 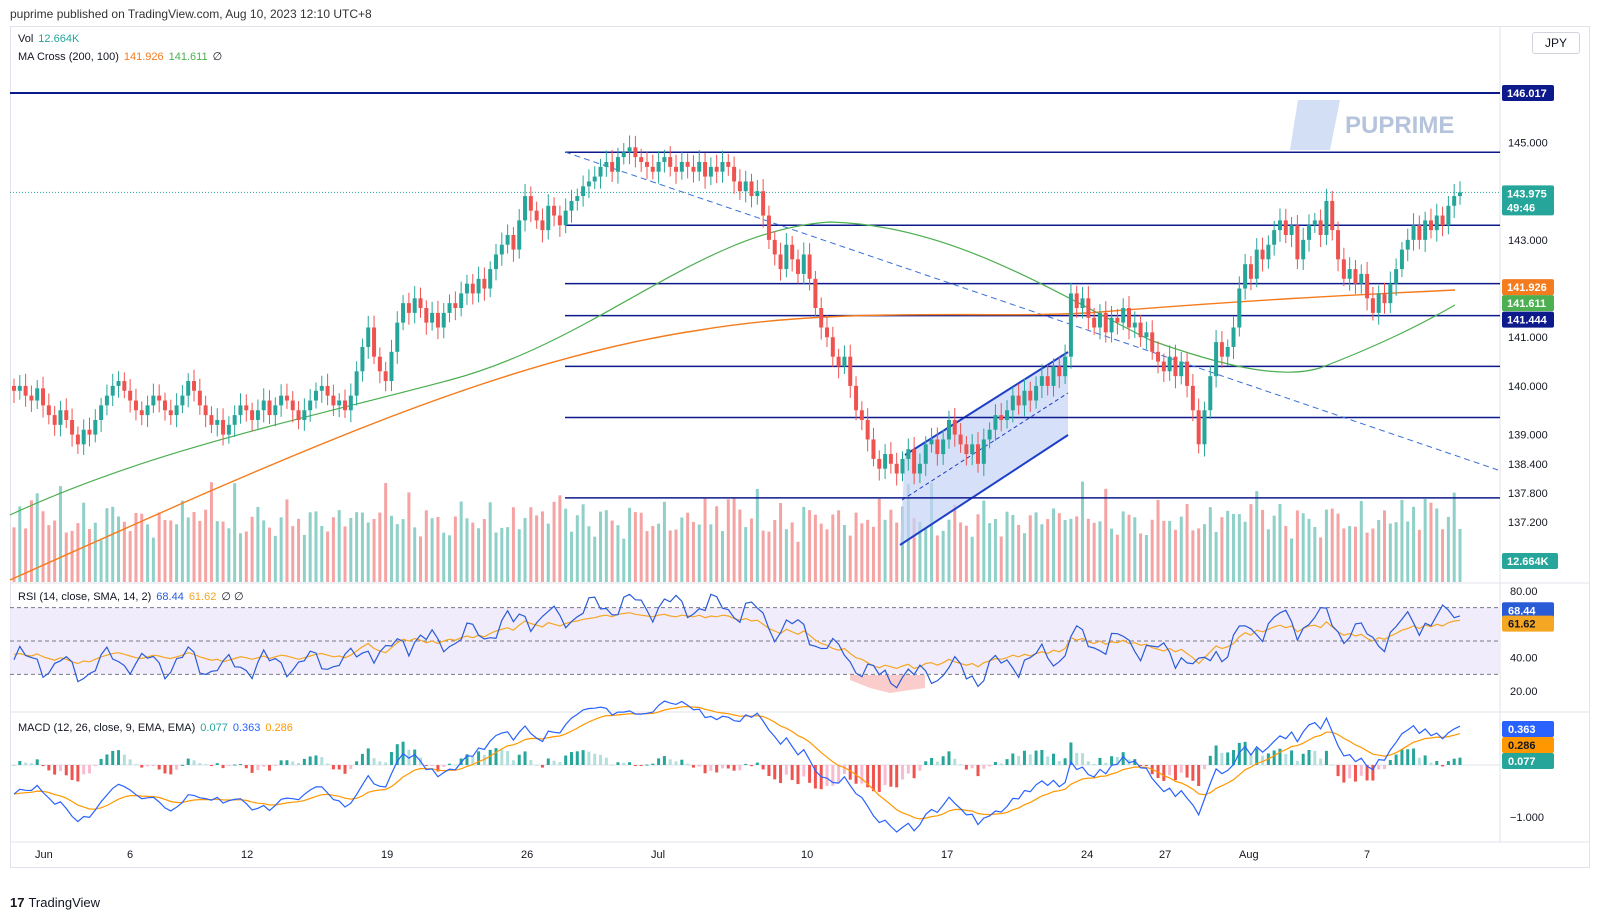 What do you see at coordinates (1556, 43) in the screenshot?
I see `currency-button: JPY` at bounding box center [1556, 43].